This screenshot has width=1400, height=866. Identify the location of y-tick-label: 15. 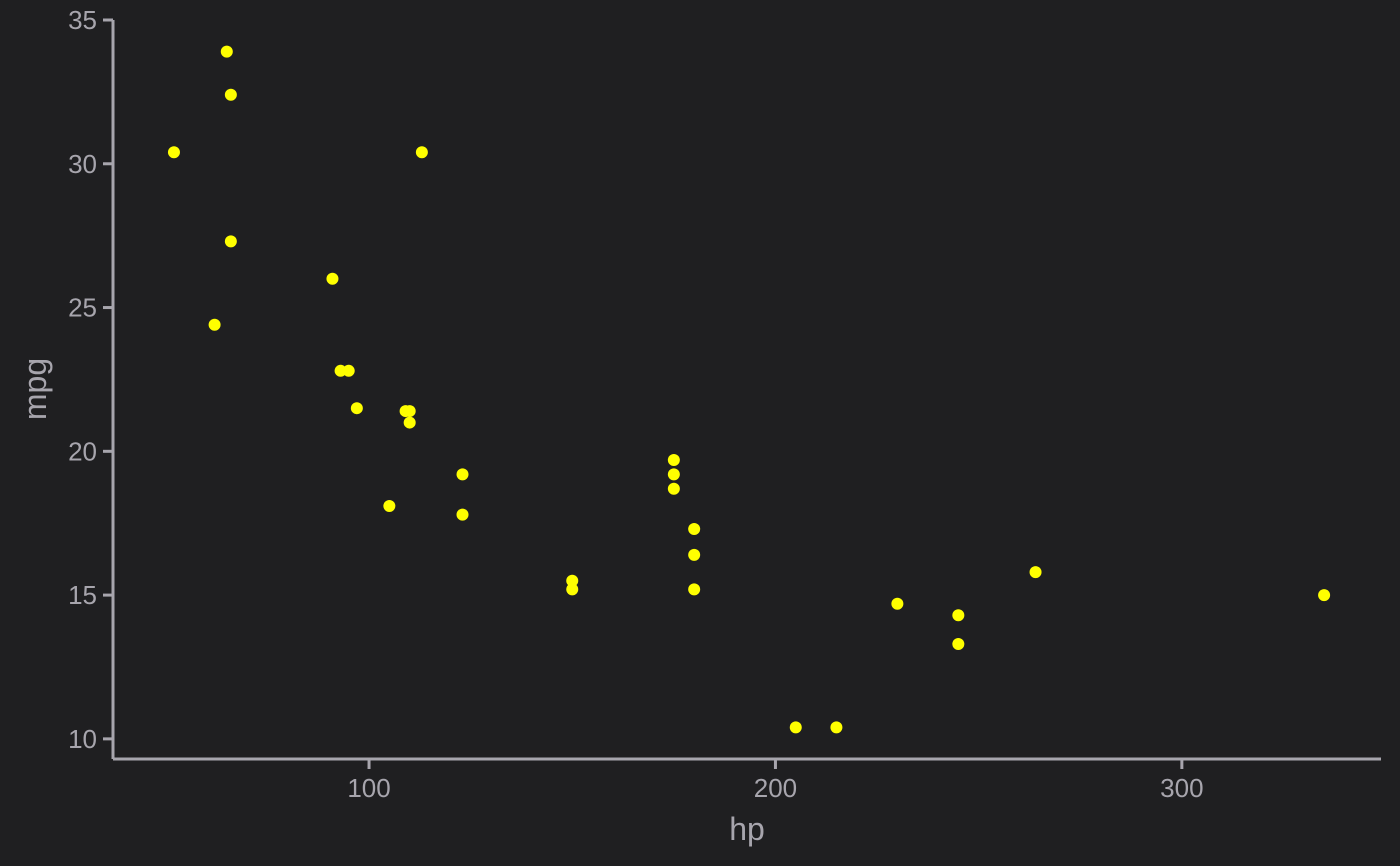
(82, 595).